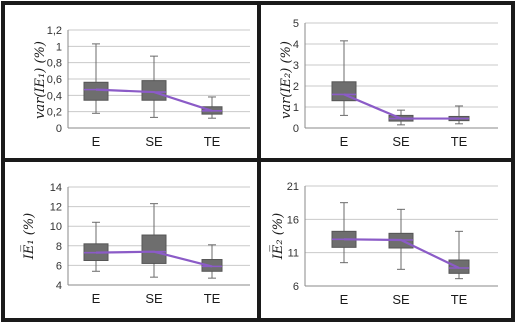 The height and width of the screenshot is (323, 516). Describe the element at coordinates (296, 87) in the screenshot. I see `y-tick-label: 2` at that location.